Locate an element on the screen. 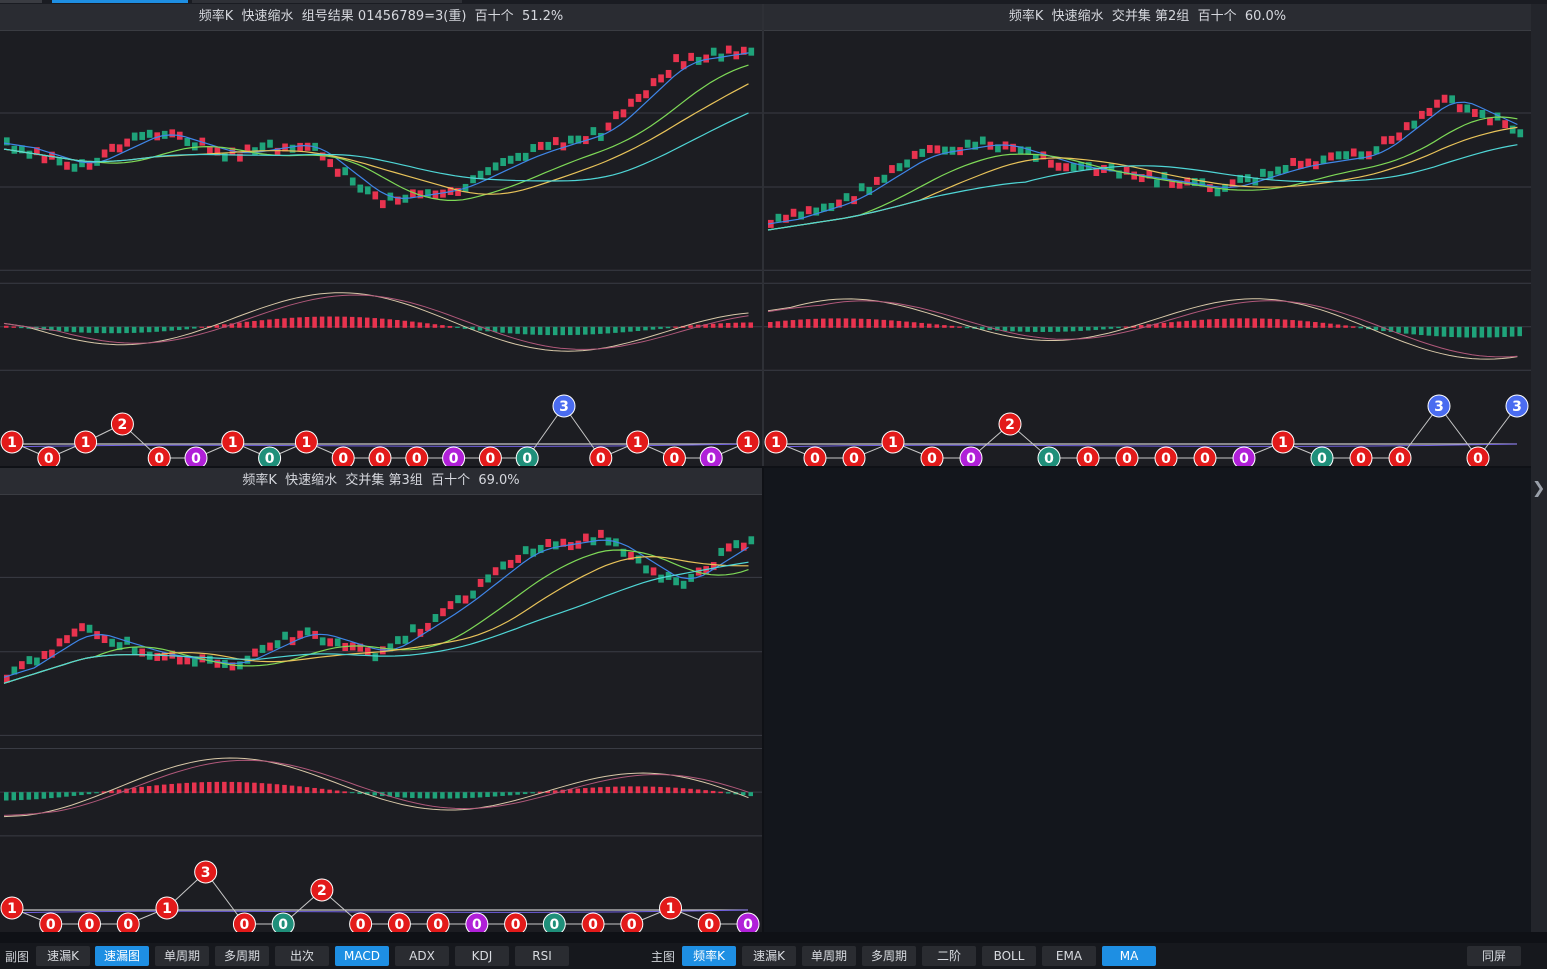 The width and height of the screenshot is (1547, 969). main-chart-button-2: 单周期 is located at coordinates (829, 956).